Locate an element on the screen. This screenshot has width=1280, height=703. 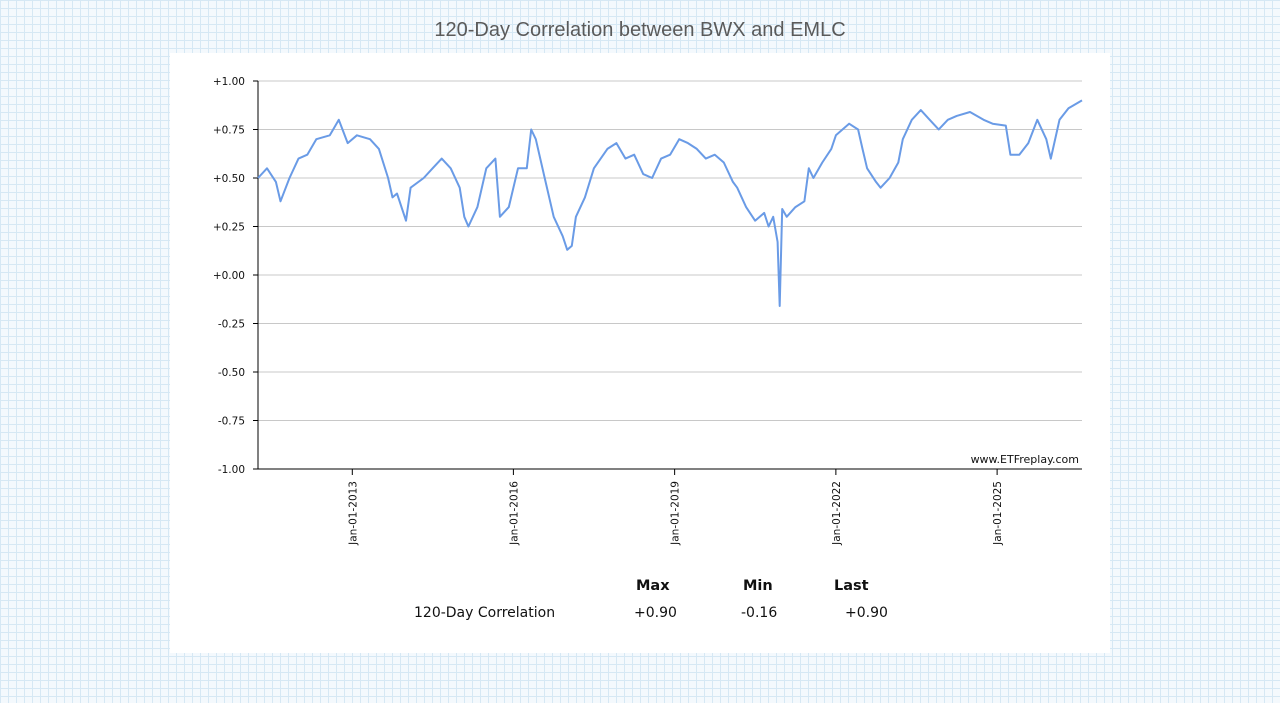
stats-header-max: Max is located at coordinates (653, 586).